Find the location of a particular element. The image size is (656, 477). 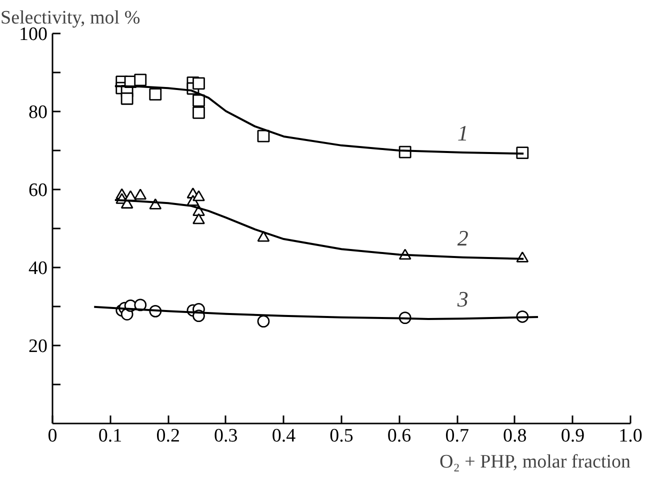

y-tick-label: 20 is located at coordinates (38, 346).